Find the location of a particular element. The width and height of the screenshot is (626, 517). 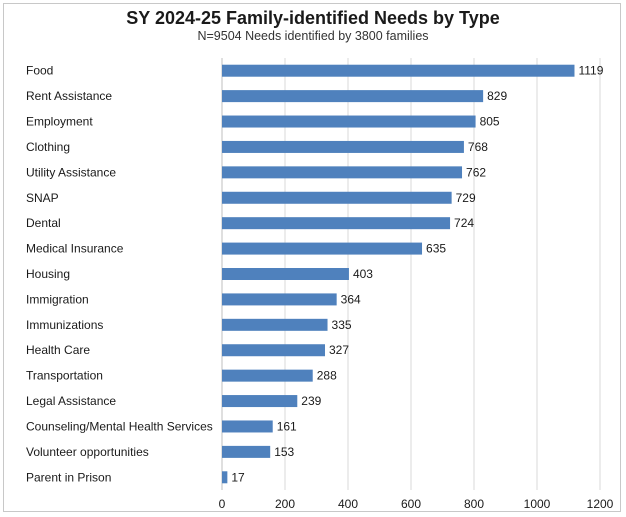

data-label: 829 is located at coordinates (497, 96).